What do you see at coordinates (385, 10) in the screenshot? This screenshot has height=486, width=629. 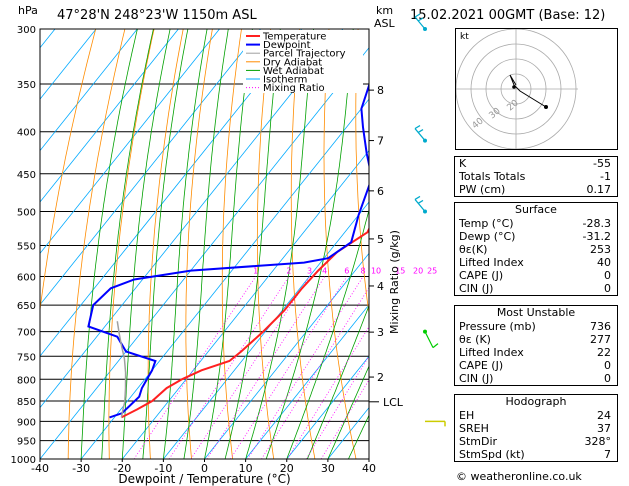 I see `km-label: km` at bounding box center [385, 10].